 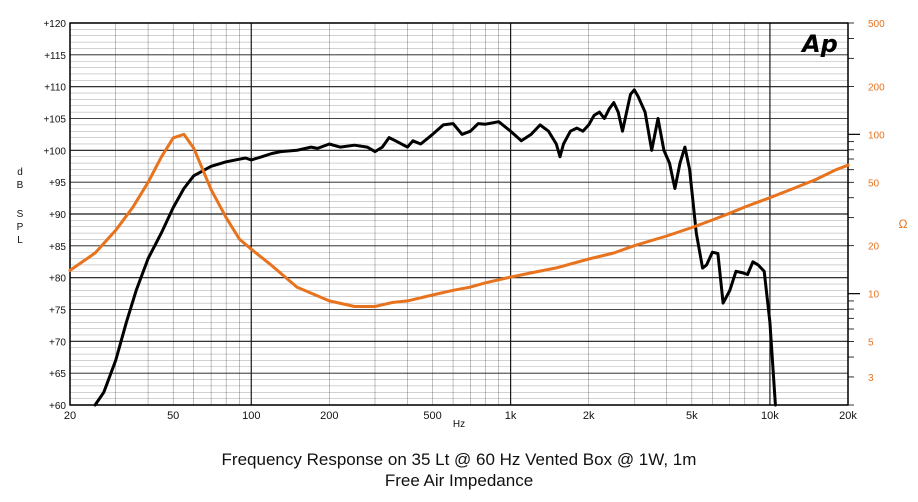 What do you see at coordinates (876, 24) in the screenshot?
I see `y2-tick-label: 500` at bounding box center [876, 24].